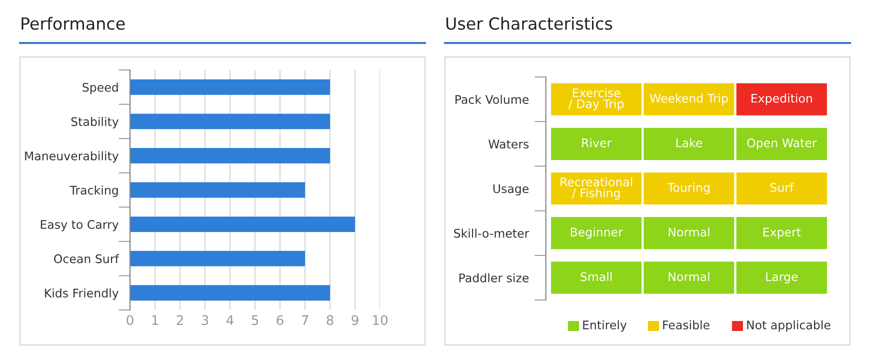 The image size is (870, 364). Describe the element at coordinates (788, 326) in the screenshot. I see `text: Not applicable` at that location.